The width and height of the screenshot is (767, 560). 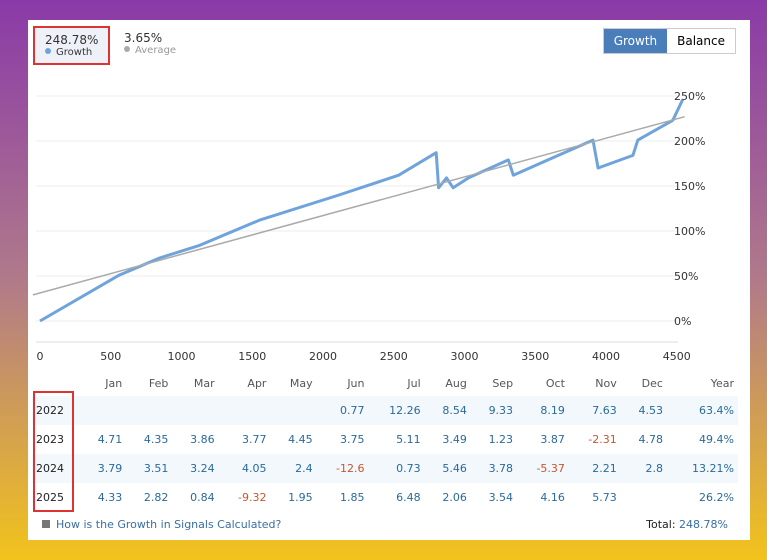 What do you see at coordinates (447, 410) in the screenshot?
I see `value-cell: 8.54` at bounding box center [447, 410].